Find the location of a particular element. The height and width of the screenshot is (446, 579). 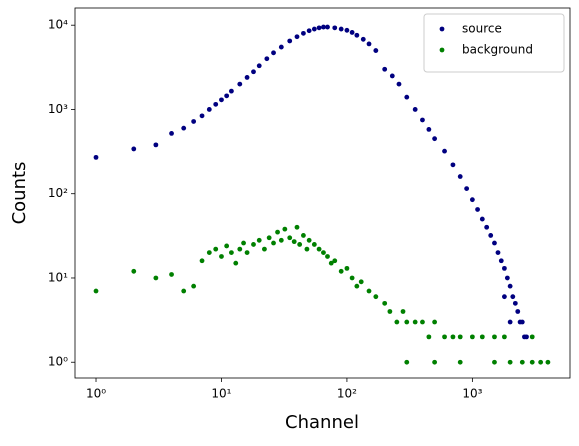

x-tick-label: 10⁰ is located at coordinates (96, 394).